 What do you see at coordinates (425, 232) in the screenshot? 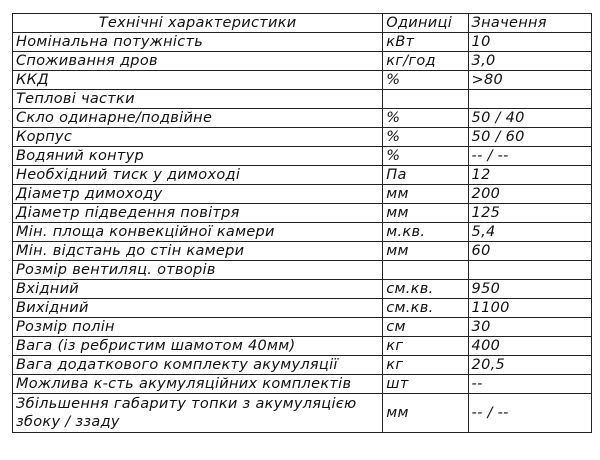
I see `spec-unit-cell: м.кв.` at bounding box center [425, 232].